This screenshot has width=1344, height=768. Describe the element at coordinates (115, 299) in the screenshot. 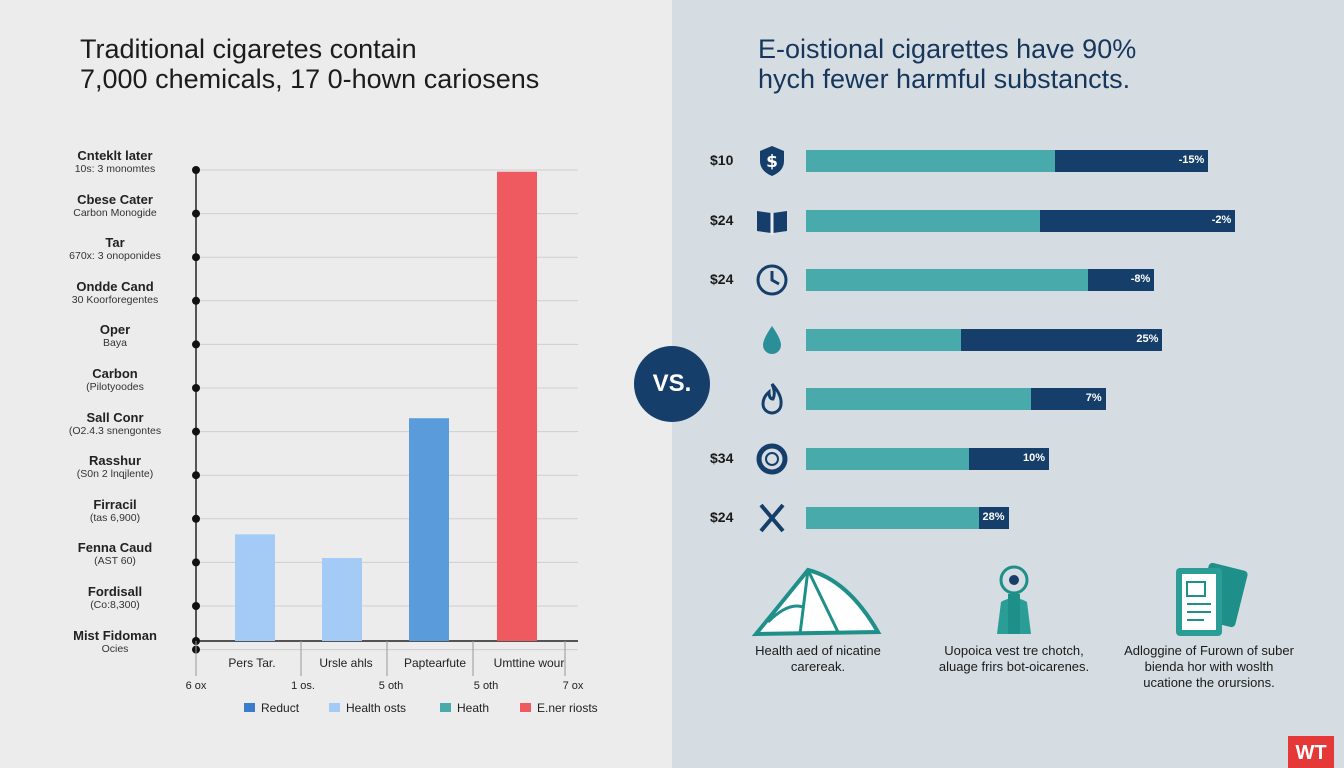

I see `category-sub: 30 Koorforegentes` at that location.